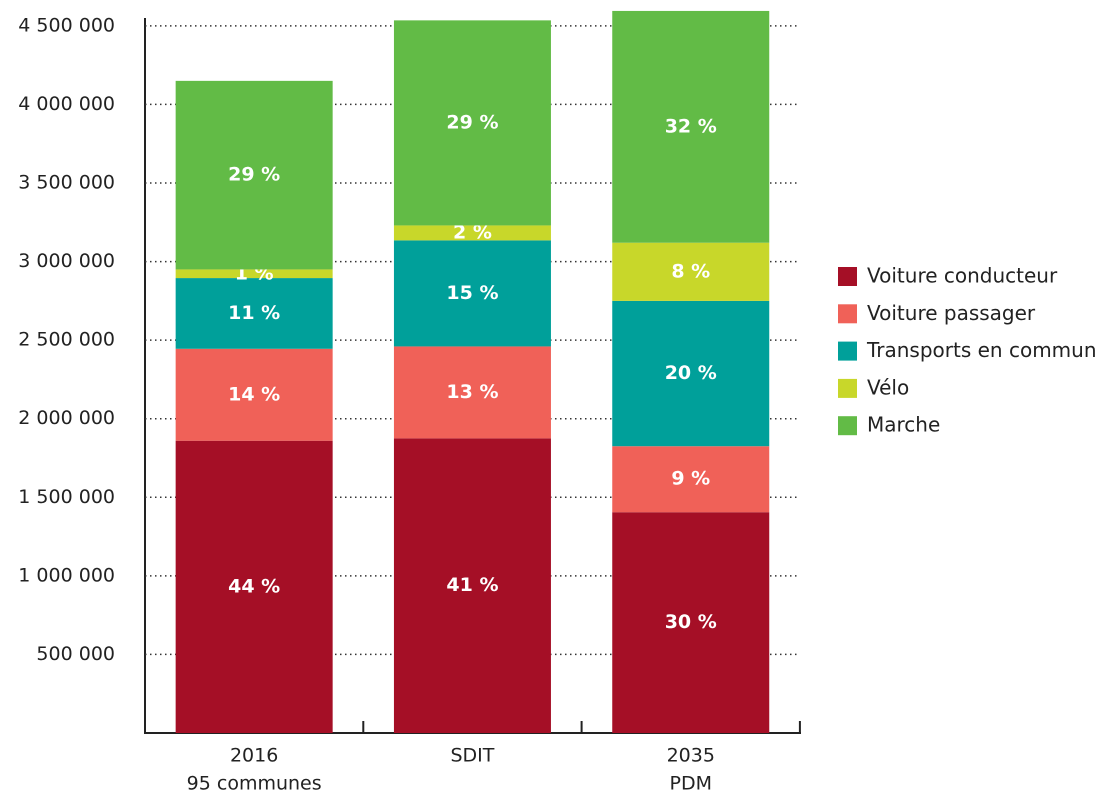 The width and height of the screenshot is (1113, 793). I want to click on value-label: 11 %, so click(254, 313).